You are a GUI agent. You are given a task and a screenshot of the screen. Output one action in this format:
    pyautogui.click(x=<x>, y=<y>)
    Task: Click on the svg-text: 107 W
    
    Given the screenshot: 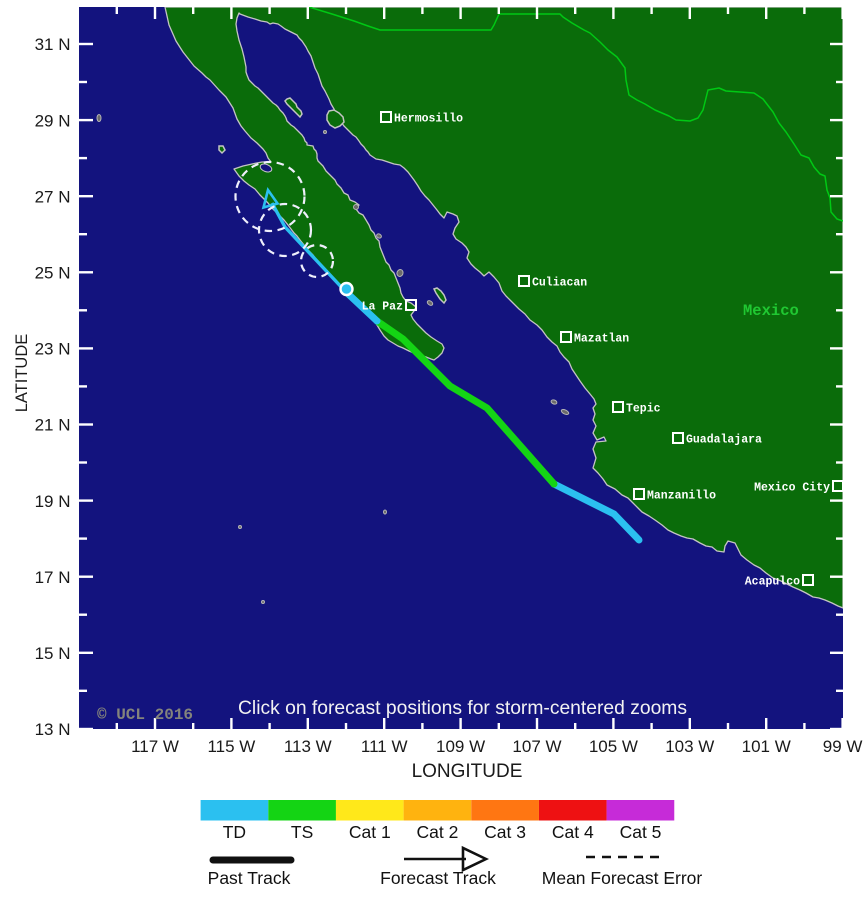 What is the action you would take?
    pyautogui.click(x=536, y=746)
    